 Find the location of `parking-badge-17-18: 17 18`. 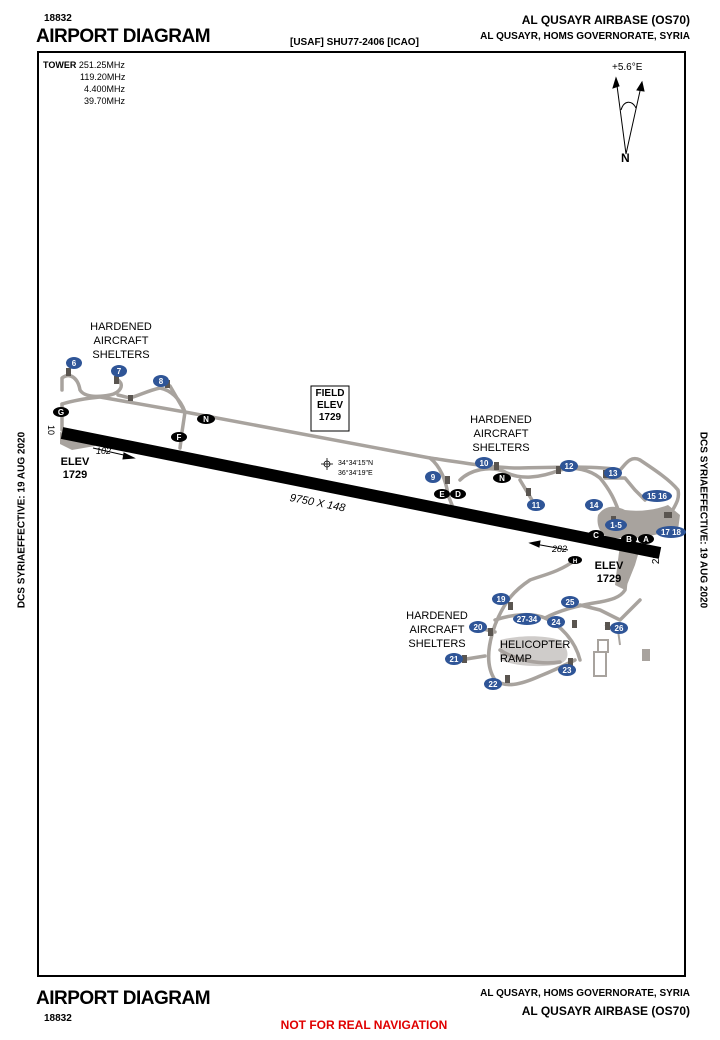

parking-badge-17-18: 17 18 is located at coordinates (671, 532).